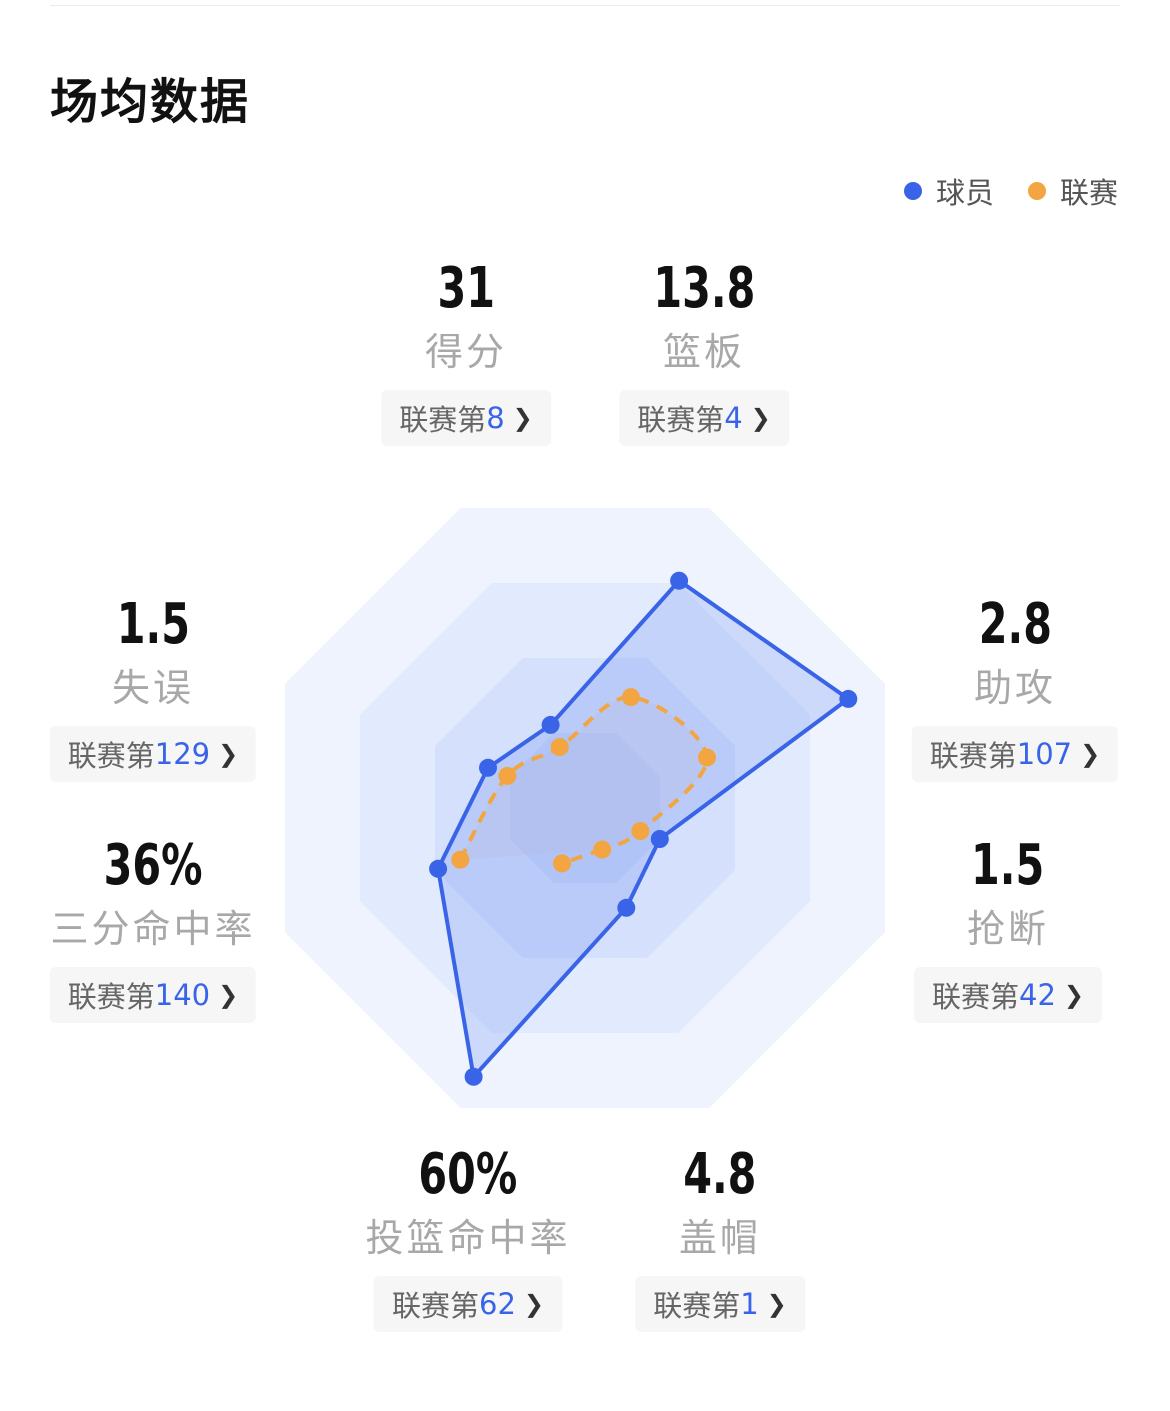 Image resolution: width=1170 pixels, height=1411 pixels. What do you see at coordinates (438, 868) in the screenshot?
I see `player-point-投篮命中率` at bounding box center [438, 868].